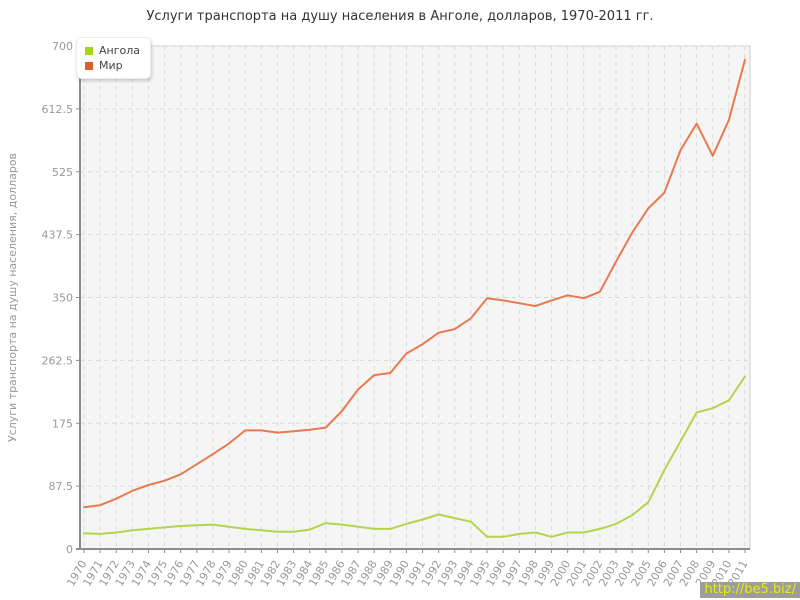 The image size is (800, 600). I want to click on legend-label-angola: Ангола, so click(119, 50).